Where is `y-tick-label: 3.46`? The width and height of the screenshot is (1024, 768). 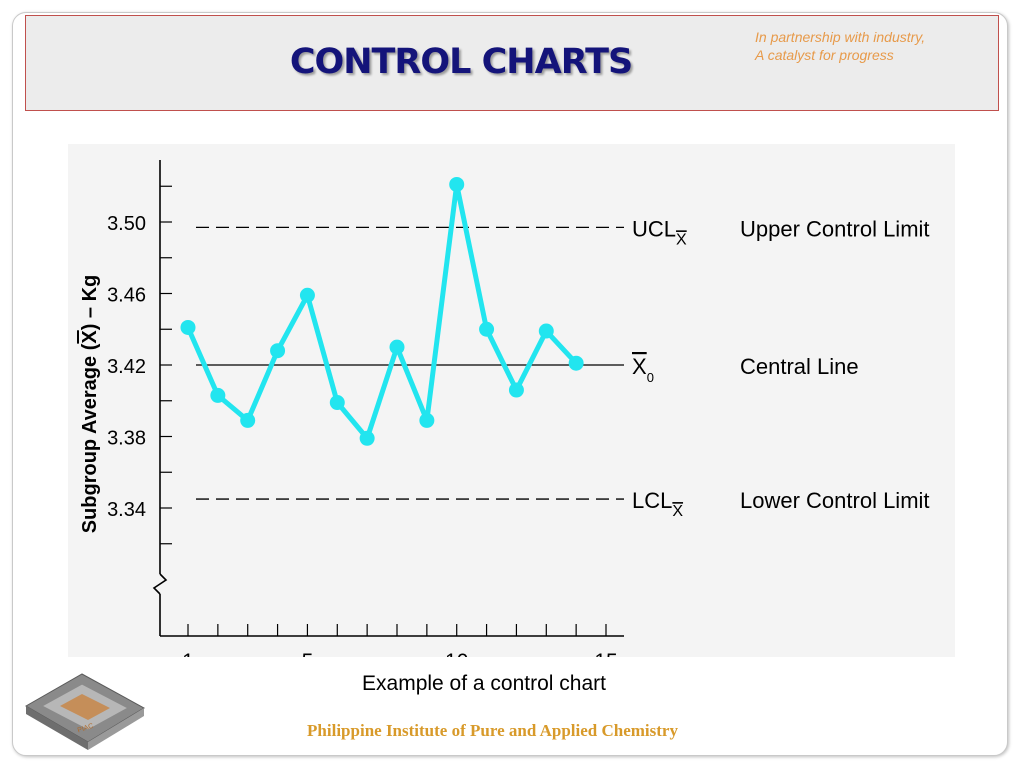 y-tick-label: 3.46 is located at coordinates (126, 296).